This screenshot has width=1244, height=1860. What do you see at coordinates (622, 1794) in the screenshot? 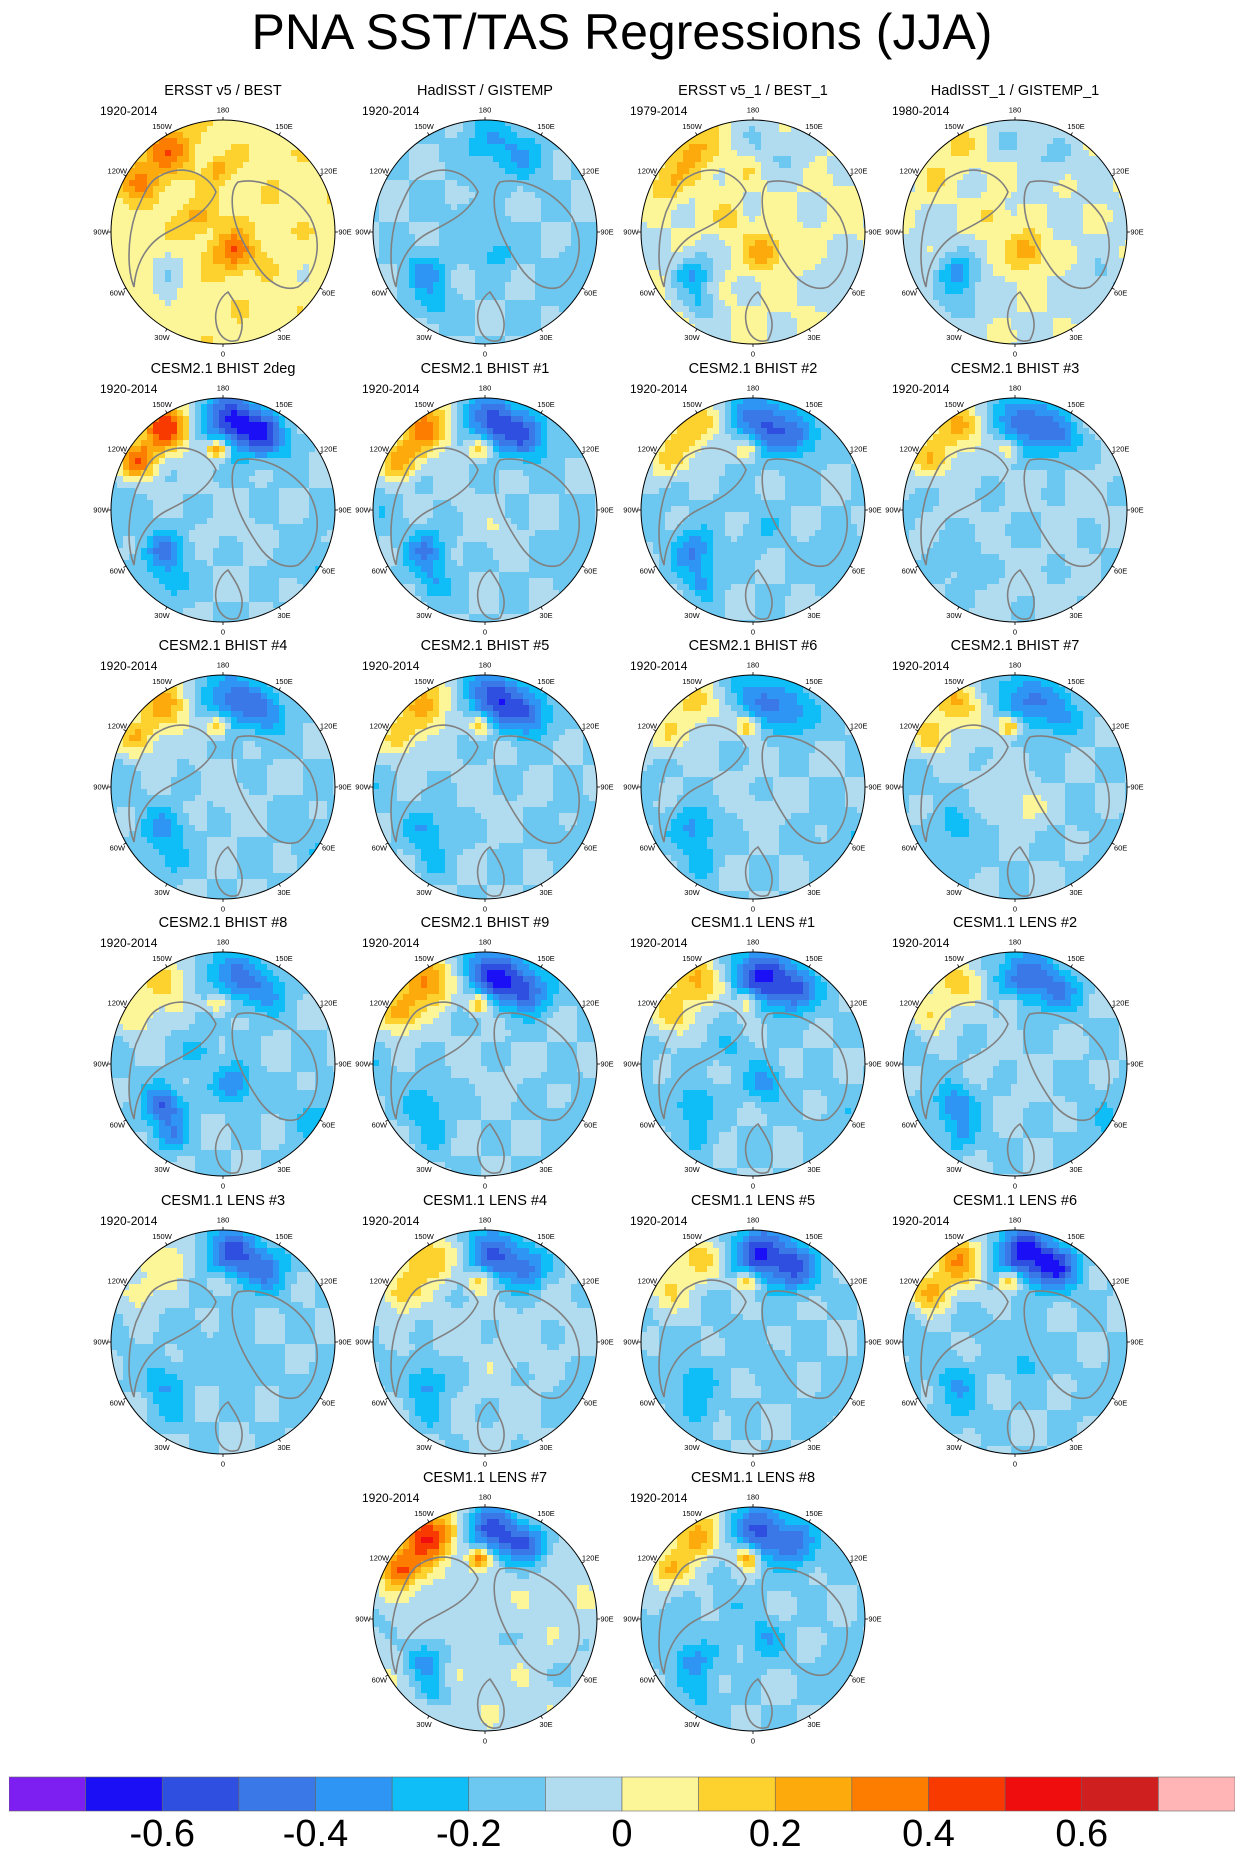
I see `colorbar` at bounding box center [622, 1794].